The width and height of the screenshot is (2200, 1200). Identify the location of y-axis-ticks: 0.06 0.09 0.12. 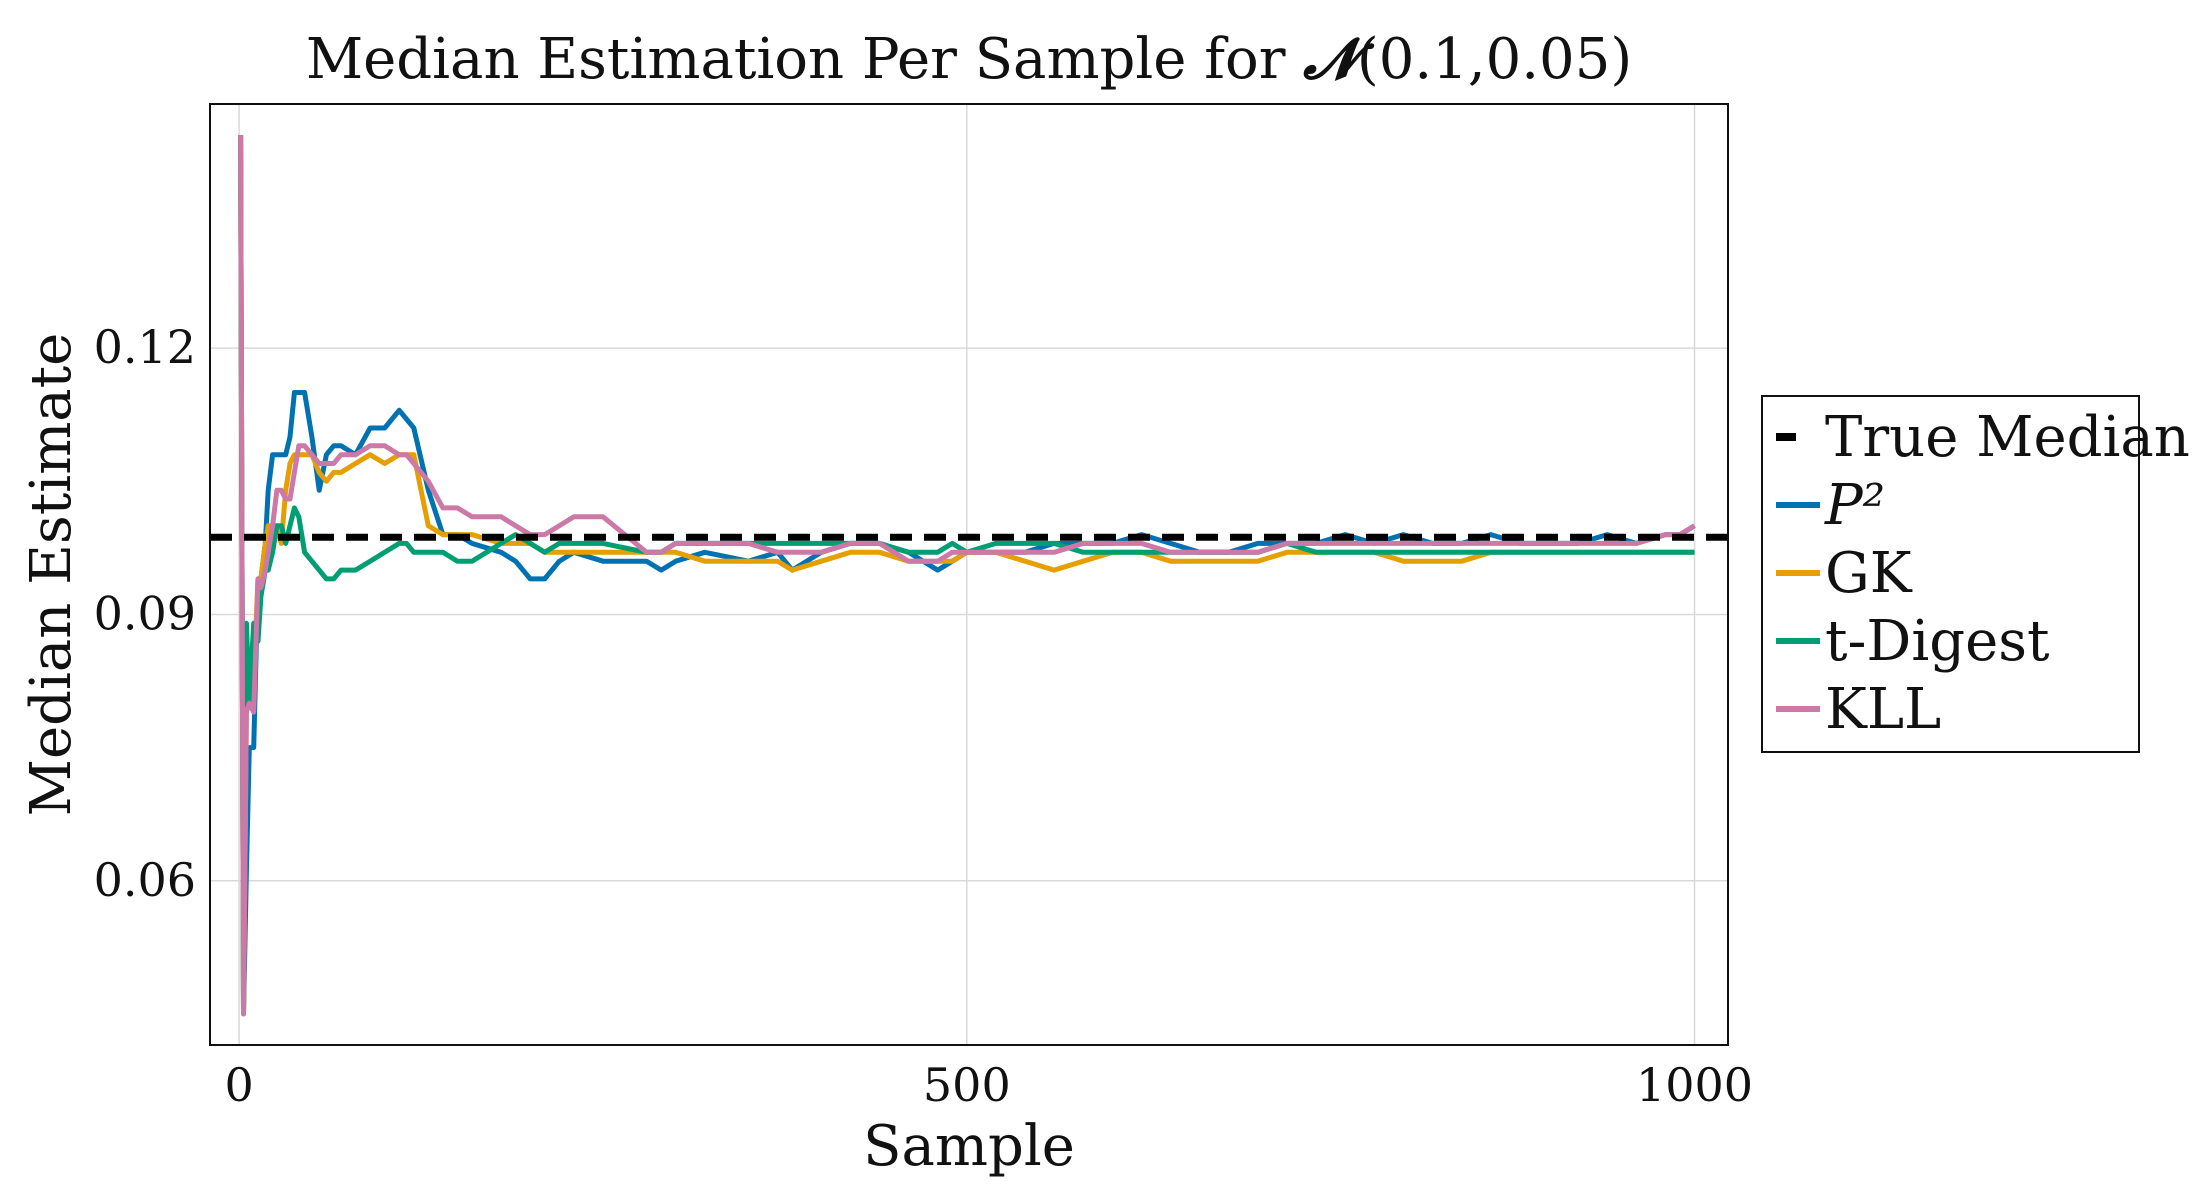
(145, 613).